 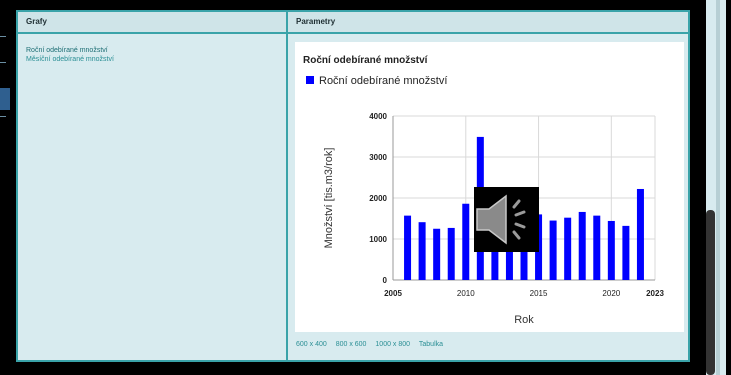 What do you see at coordinates (329, 198) in the screenshot?
I see `y-axis-label: Množství [tis.m3/rok]` at bounding box center [329, 198].